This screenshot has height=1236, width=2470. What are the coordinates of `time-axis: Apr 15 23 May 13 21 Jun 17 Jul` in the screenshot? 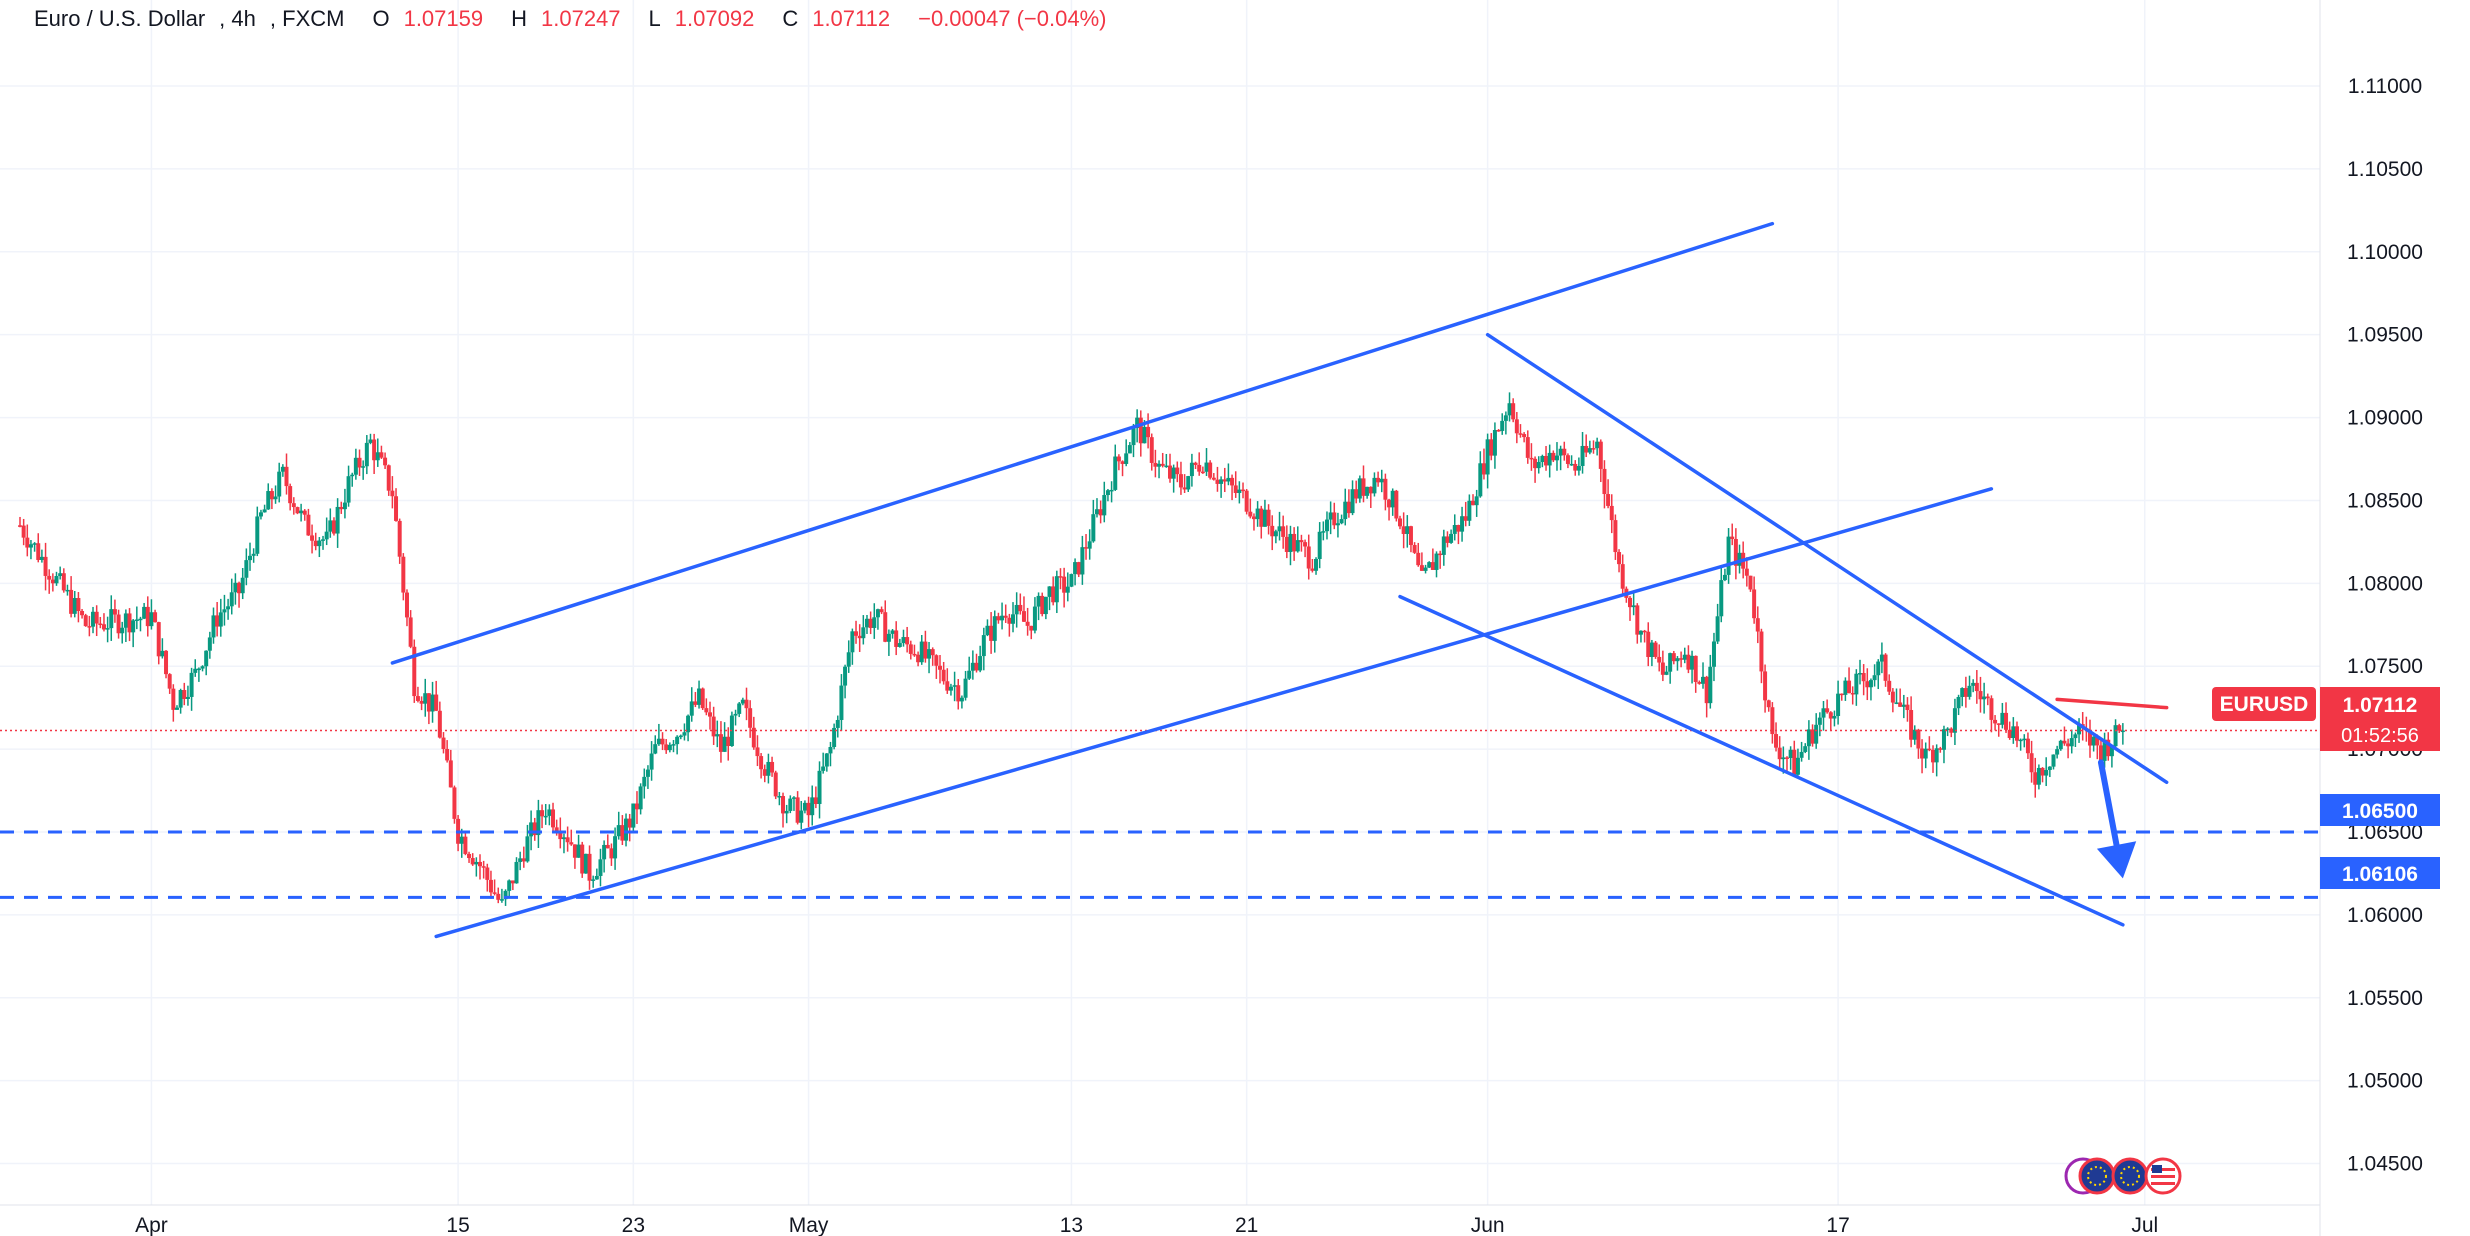 It's located at (1160, 1220).